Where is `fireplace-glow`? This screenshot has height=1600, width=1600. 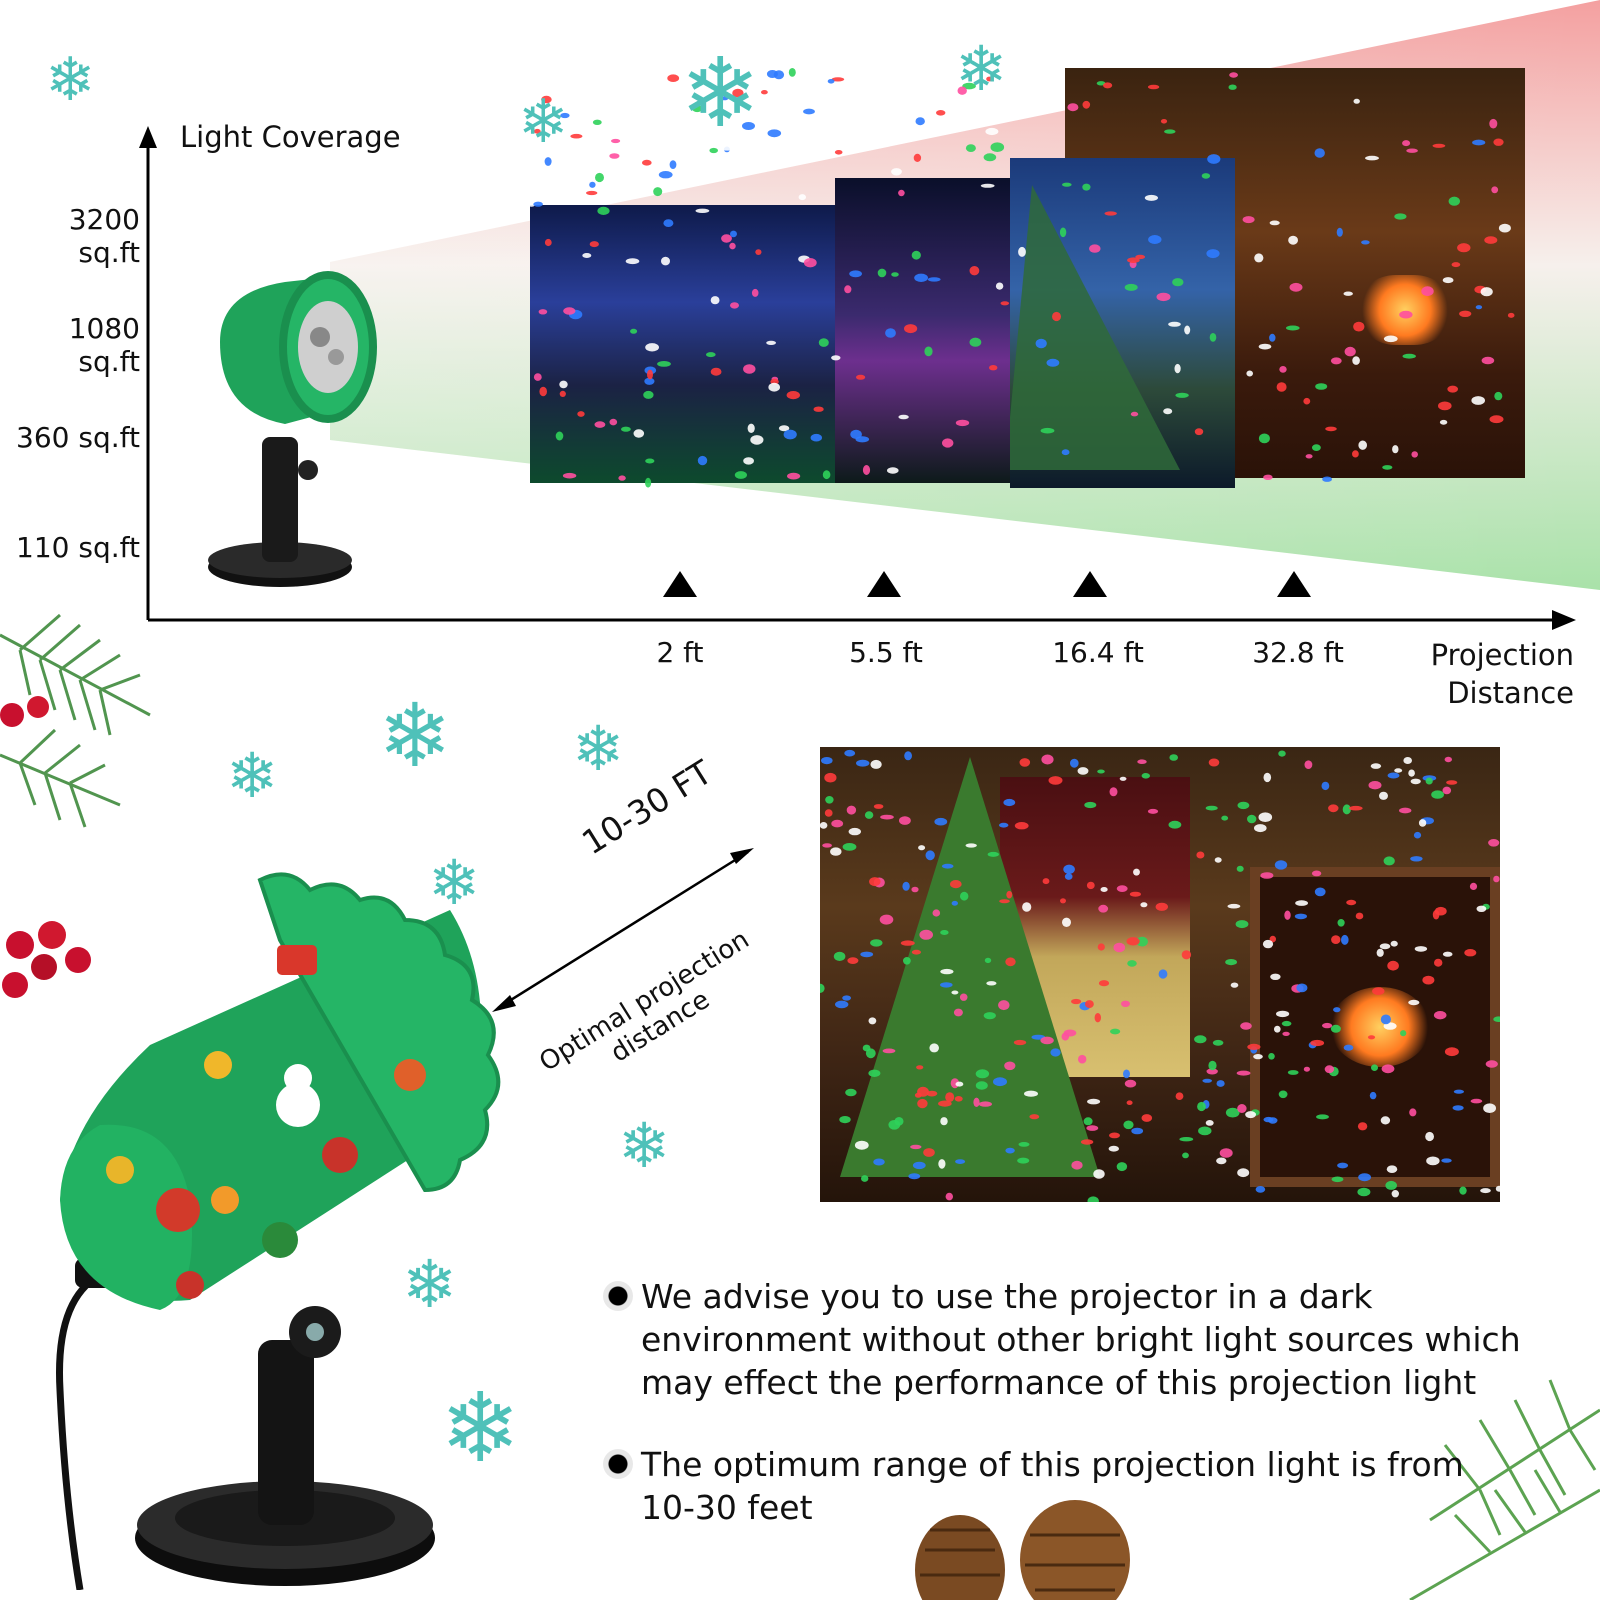
fireplace-glow is located at coordinates (1405, 310).